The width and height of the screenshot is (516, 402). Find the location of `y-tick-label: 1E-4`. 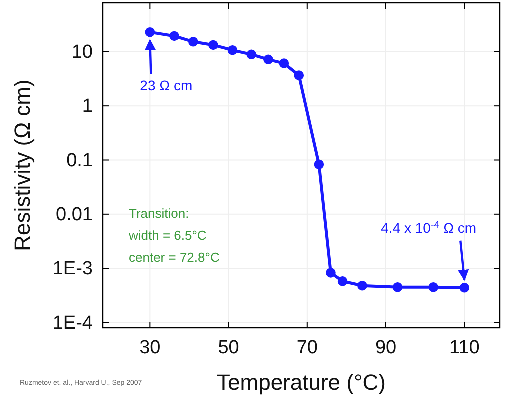

y-tick-label: 1E-4 is located at coordinates (73, 323).